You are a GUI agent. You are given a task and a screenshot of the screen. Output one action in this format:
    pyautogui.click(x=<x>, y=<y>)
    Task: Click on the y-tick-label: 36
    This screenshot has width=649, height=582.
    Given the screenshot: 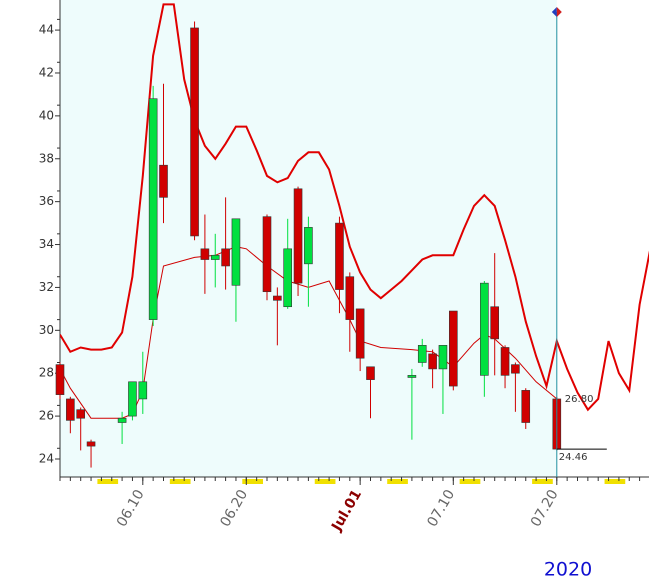 What is the action you would take?
    pyautogui.click(x=46, y=201)
    